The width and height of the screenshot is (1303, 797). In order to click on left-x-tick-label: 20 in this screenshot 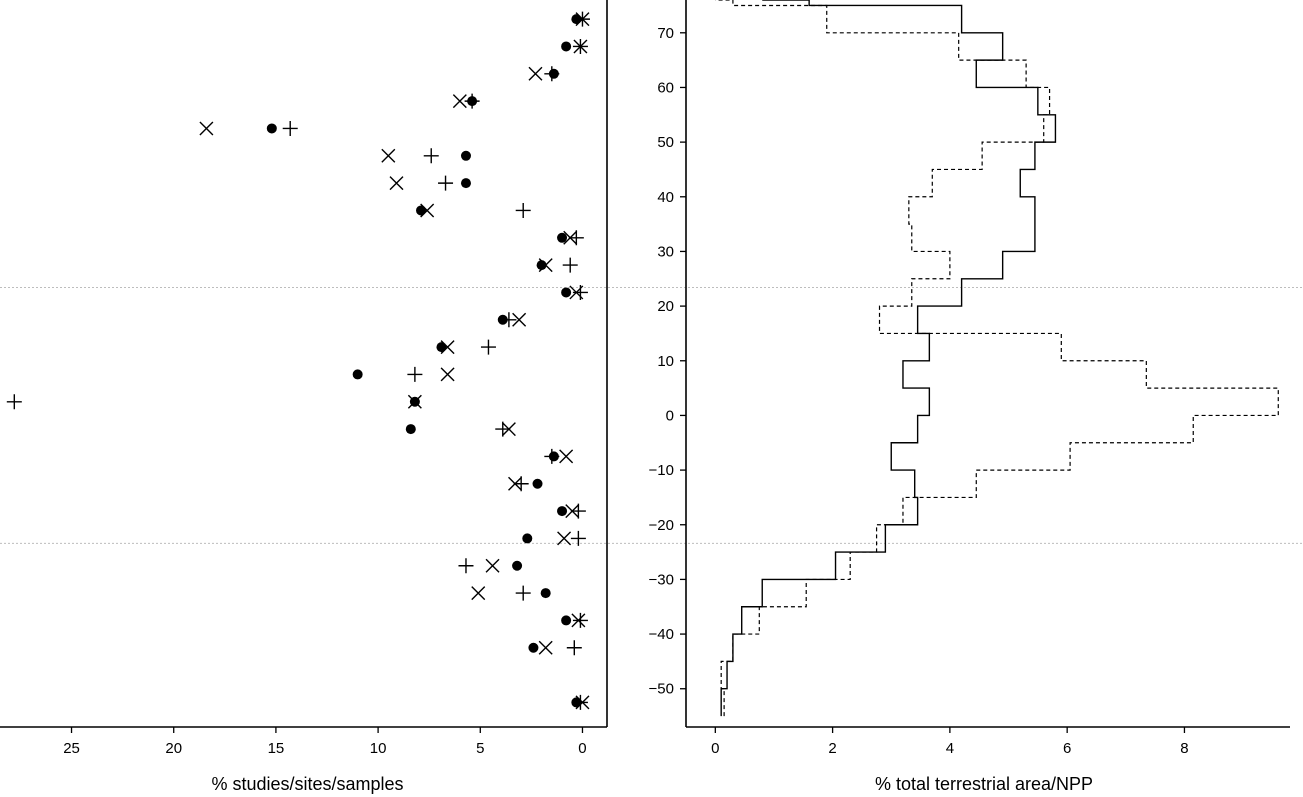, I will do `click(173, 748)`.